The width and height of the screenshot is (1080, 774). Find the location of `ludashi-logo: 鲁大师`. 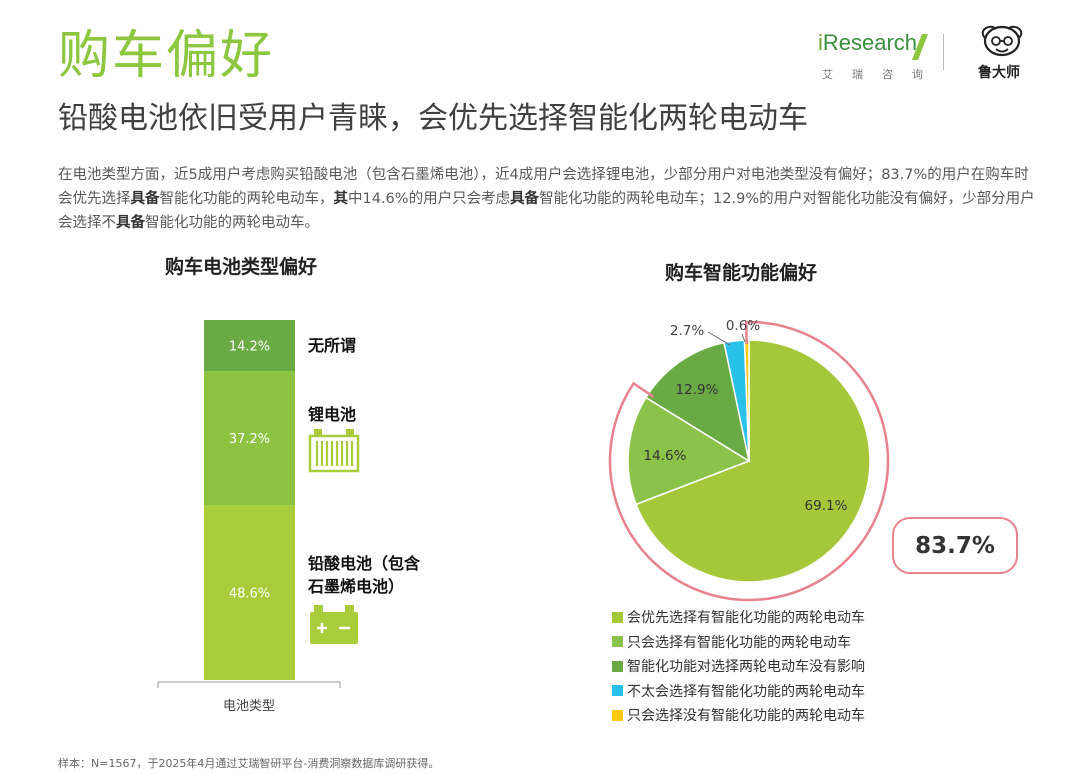

ludashi-logo: 鲁大师 is located at coordinates (1002, 54).